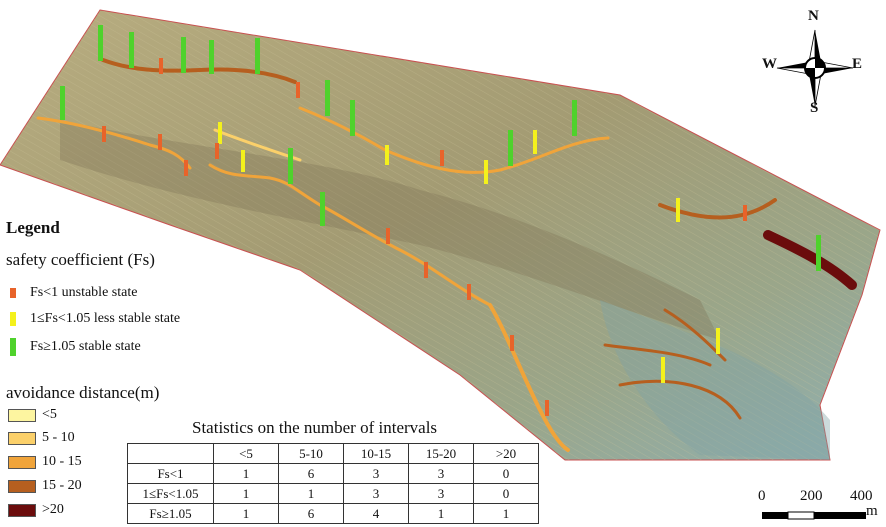 This screenshot has width=886, height=527. I want to click on avoidance-legend-item: 10 - 15, so click(45, 462).